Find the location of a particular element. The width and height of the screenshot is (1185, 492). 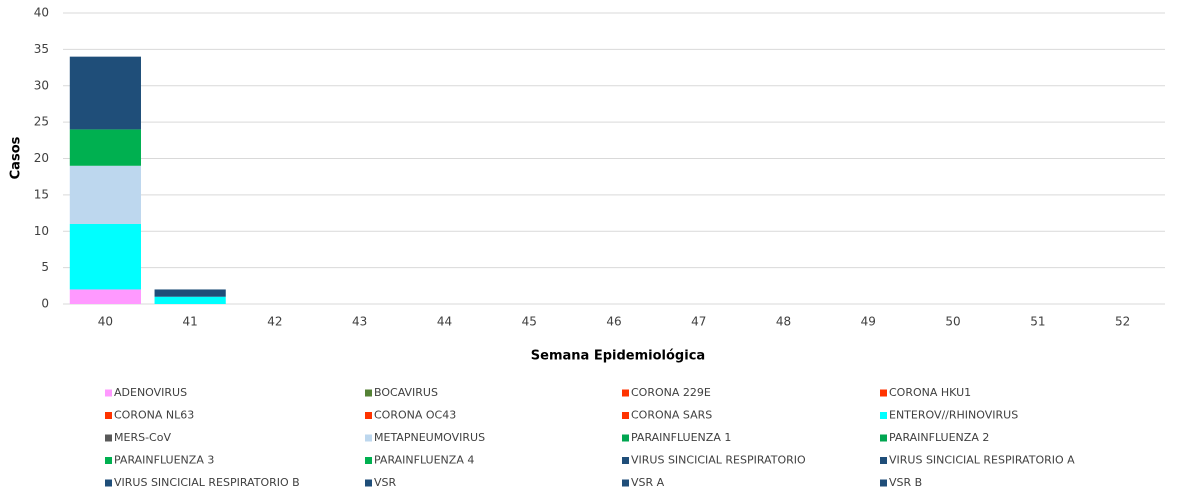

legend-label: PARAINFLUENZA 4 is located at coordinates (424, 460).